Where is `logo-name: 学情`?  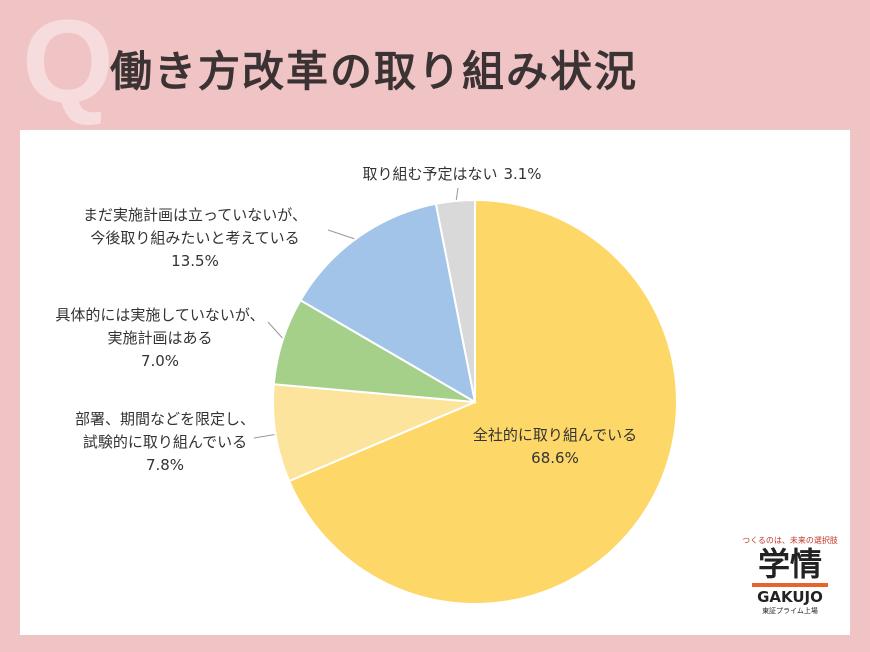
logo-name: 学情 is located at coordinates (789, 564).